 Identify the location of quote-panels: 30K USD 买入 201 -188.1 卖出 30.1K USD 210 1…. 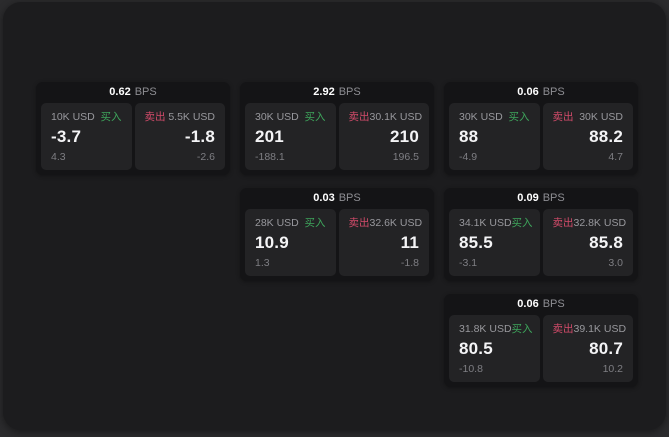
(337, 136).